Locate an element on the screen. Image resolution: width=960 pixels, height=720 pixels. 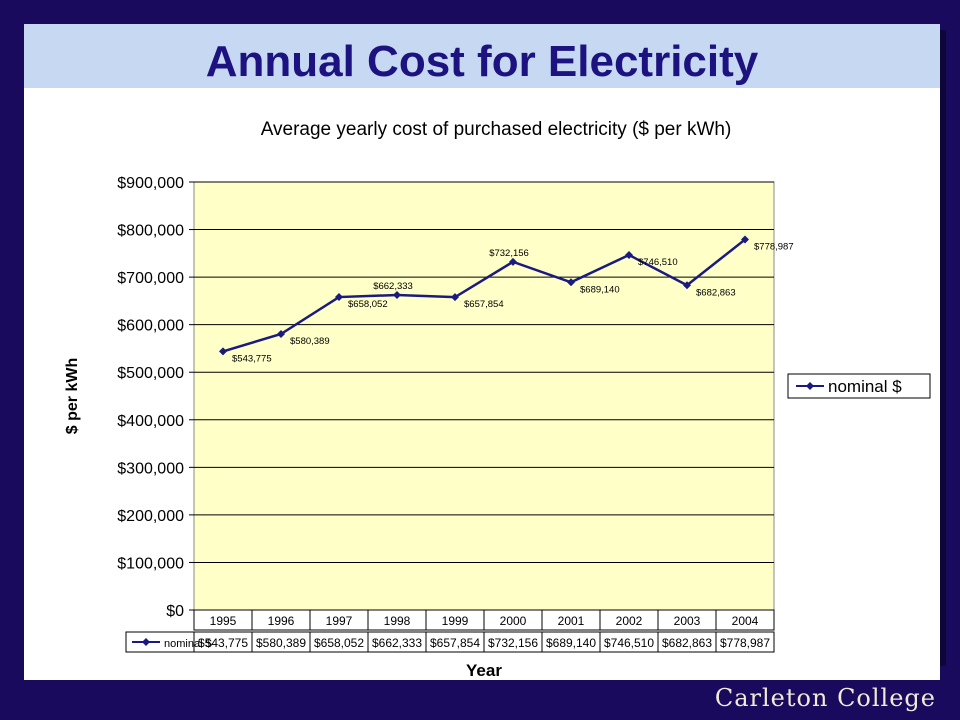
table-value-cell: $658,052 is located at coordinates (339, 643).